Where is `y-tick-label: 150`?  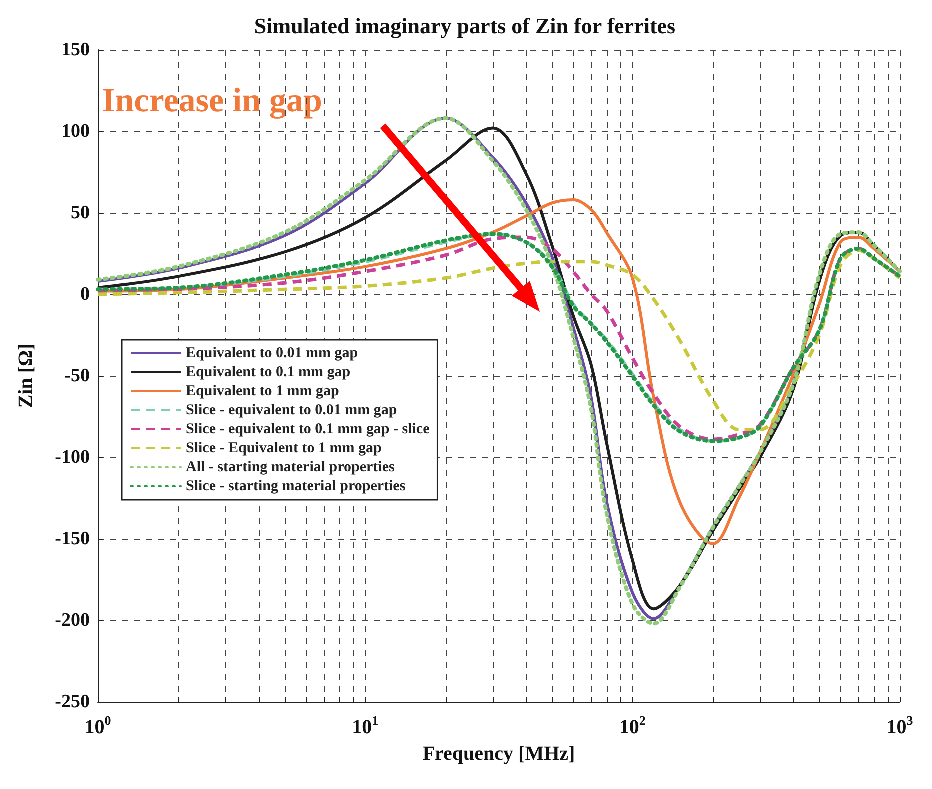 y-tick-label: 150 is located at coordinates (76, 50).